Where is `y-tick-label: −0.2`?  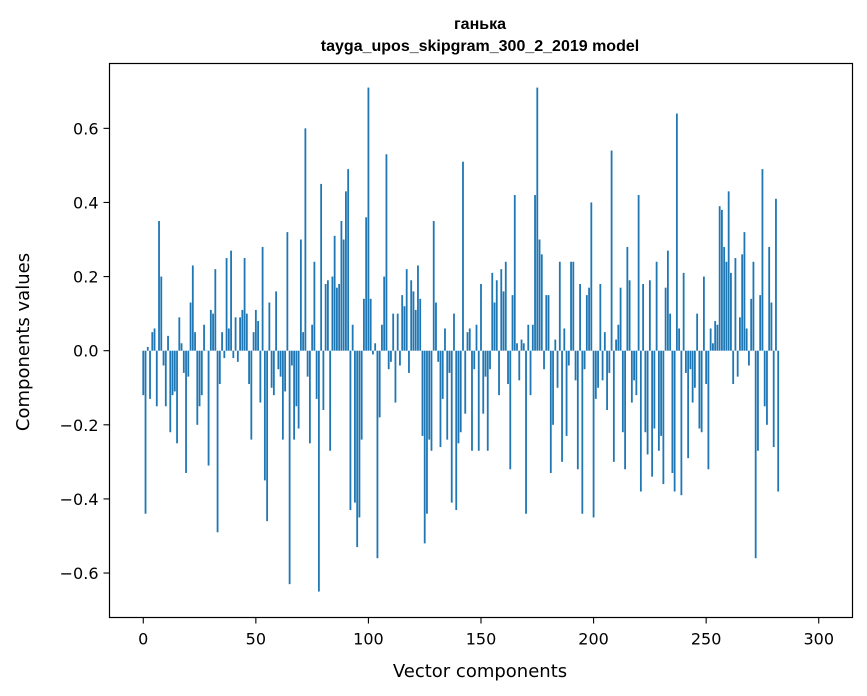
y-tick-label: −0.2 is located at coordinates (79, 425).